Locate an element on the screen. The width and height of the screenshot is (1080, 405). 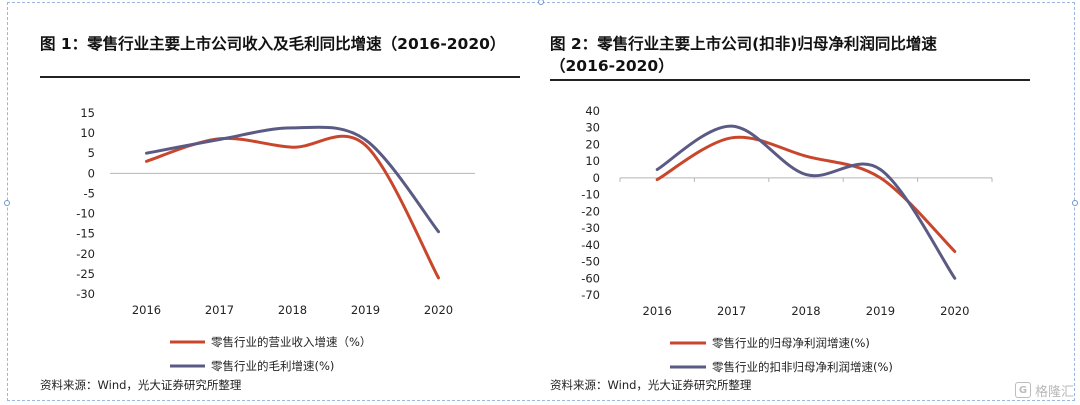
resize-handle-right is located at coordinates (1075, 203).